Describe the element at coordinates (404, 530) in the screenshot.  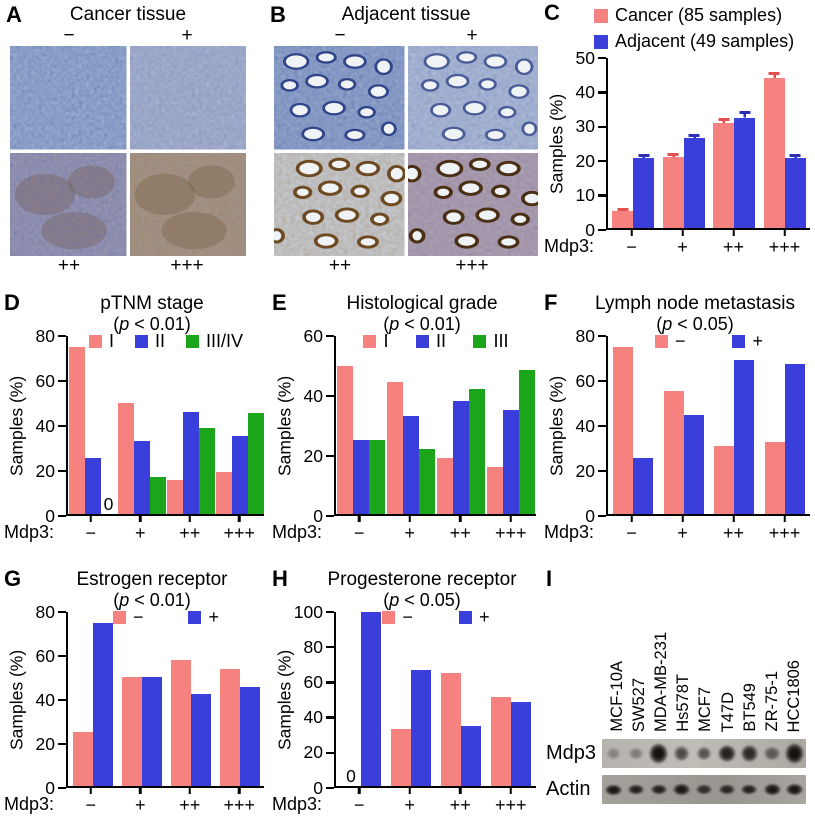
I see `x-axis: Mdp3: − + ++ +++` at that location.